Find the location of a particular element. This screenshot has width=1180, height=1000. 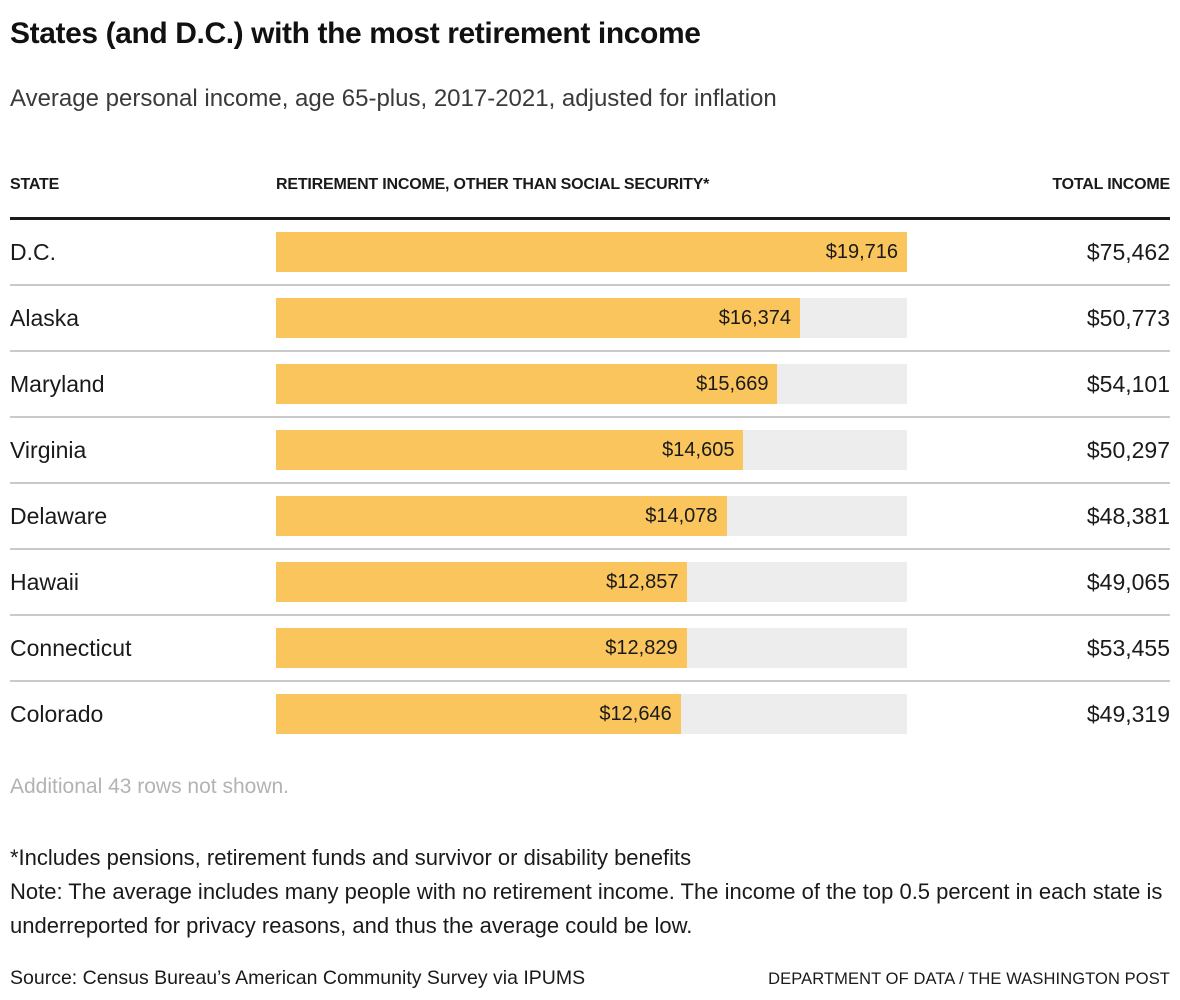

table-row: D.C. $19,716 $75,462 is located at coordinates (590, 253).